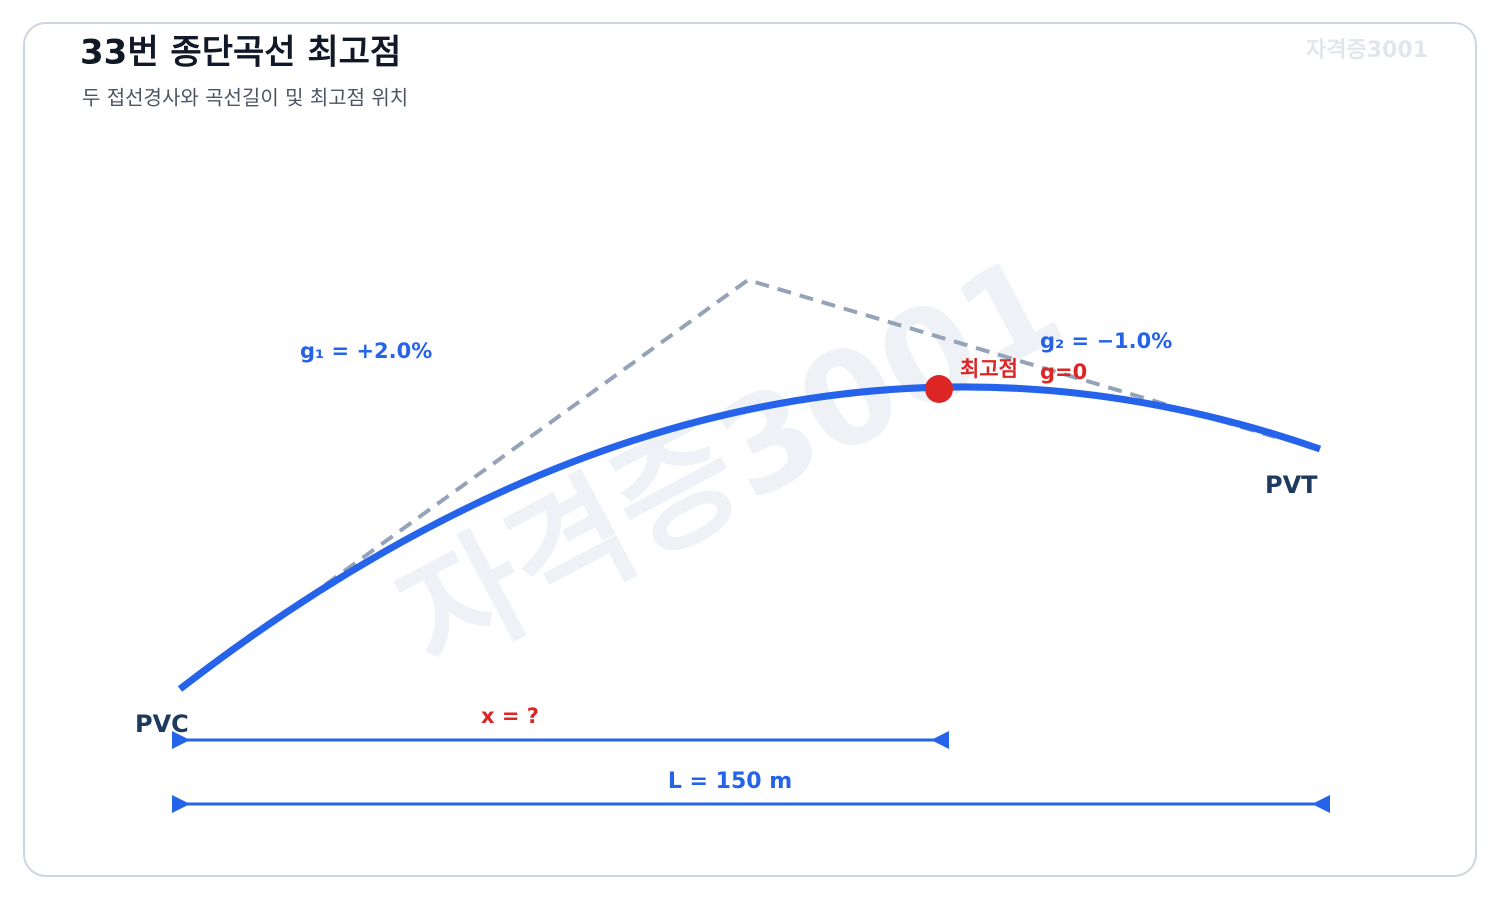 The height and width of the screenshot is (900, 1500). I want to click on pvt-label: PVT, so click(1291, 485).